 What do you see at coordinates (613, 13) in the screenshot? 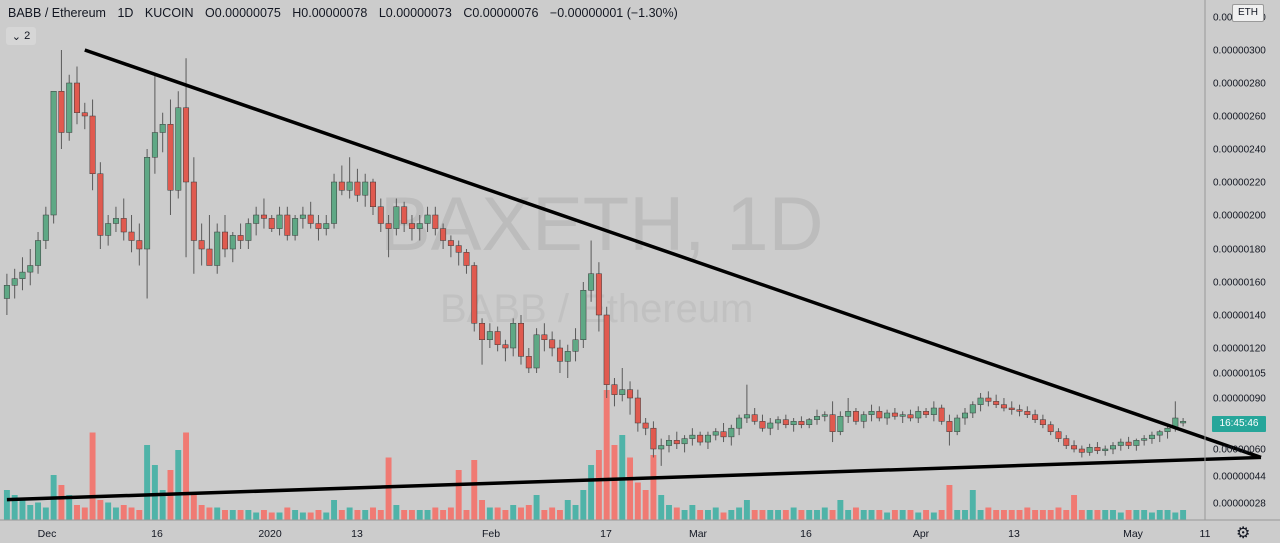
I see `change-value: −0.00000001 (−1.30%)` at bounding box center [613, 13].